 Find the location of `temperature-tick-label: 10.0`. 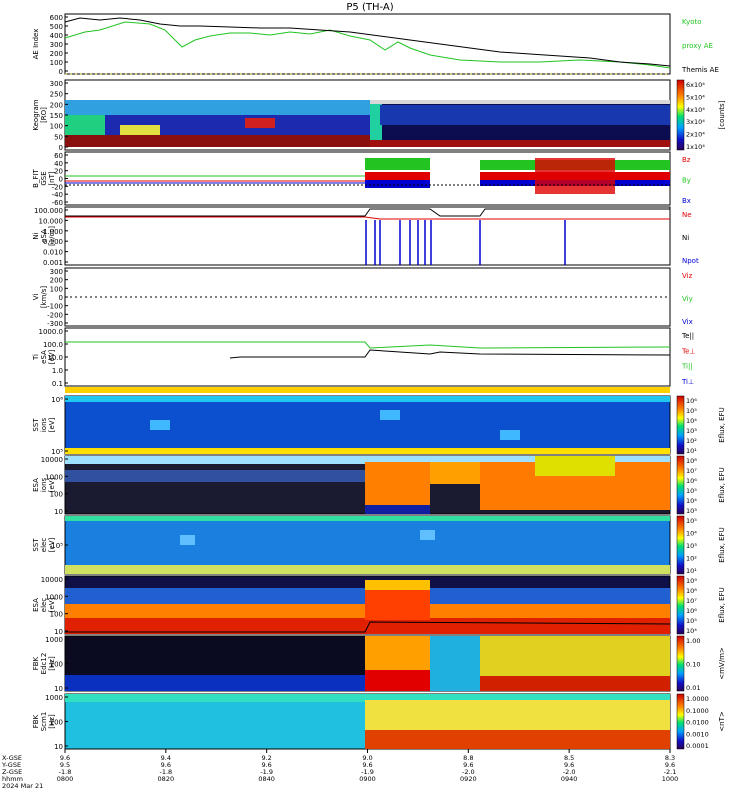

temperature-tick-label: 10.0 is located at coordinates (55, 358).